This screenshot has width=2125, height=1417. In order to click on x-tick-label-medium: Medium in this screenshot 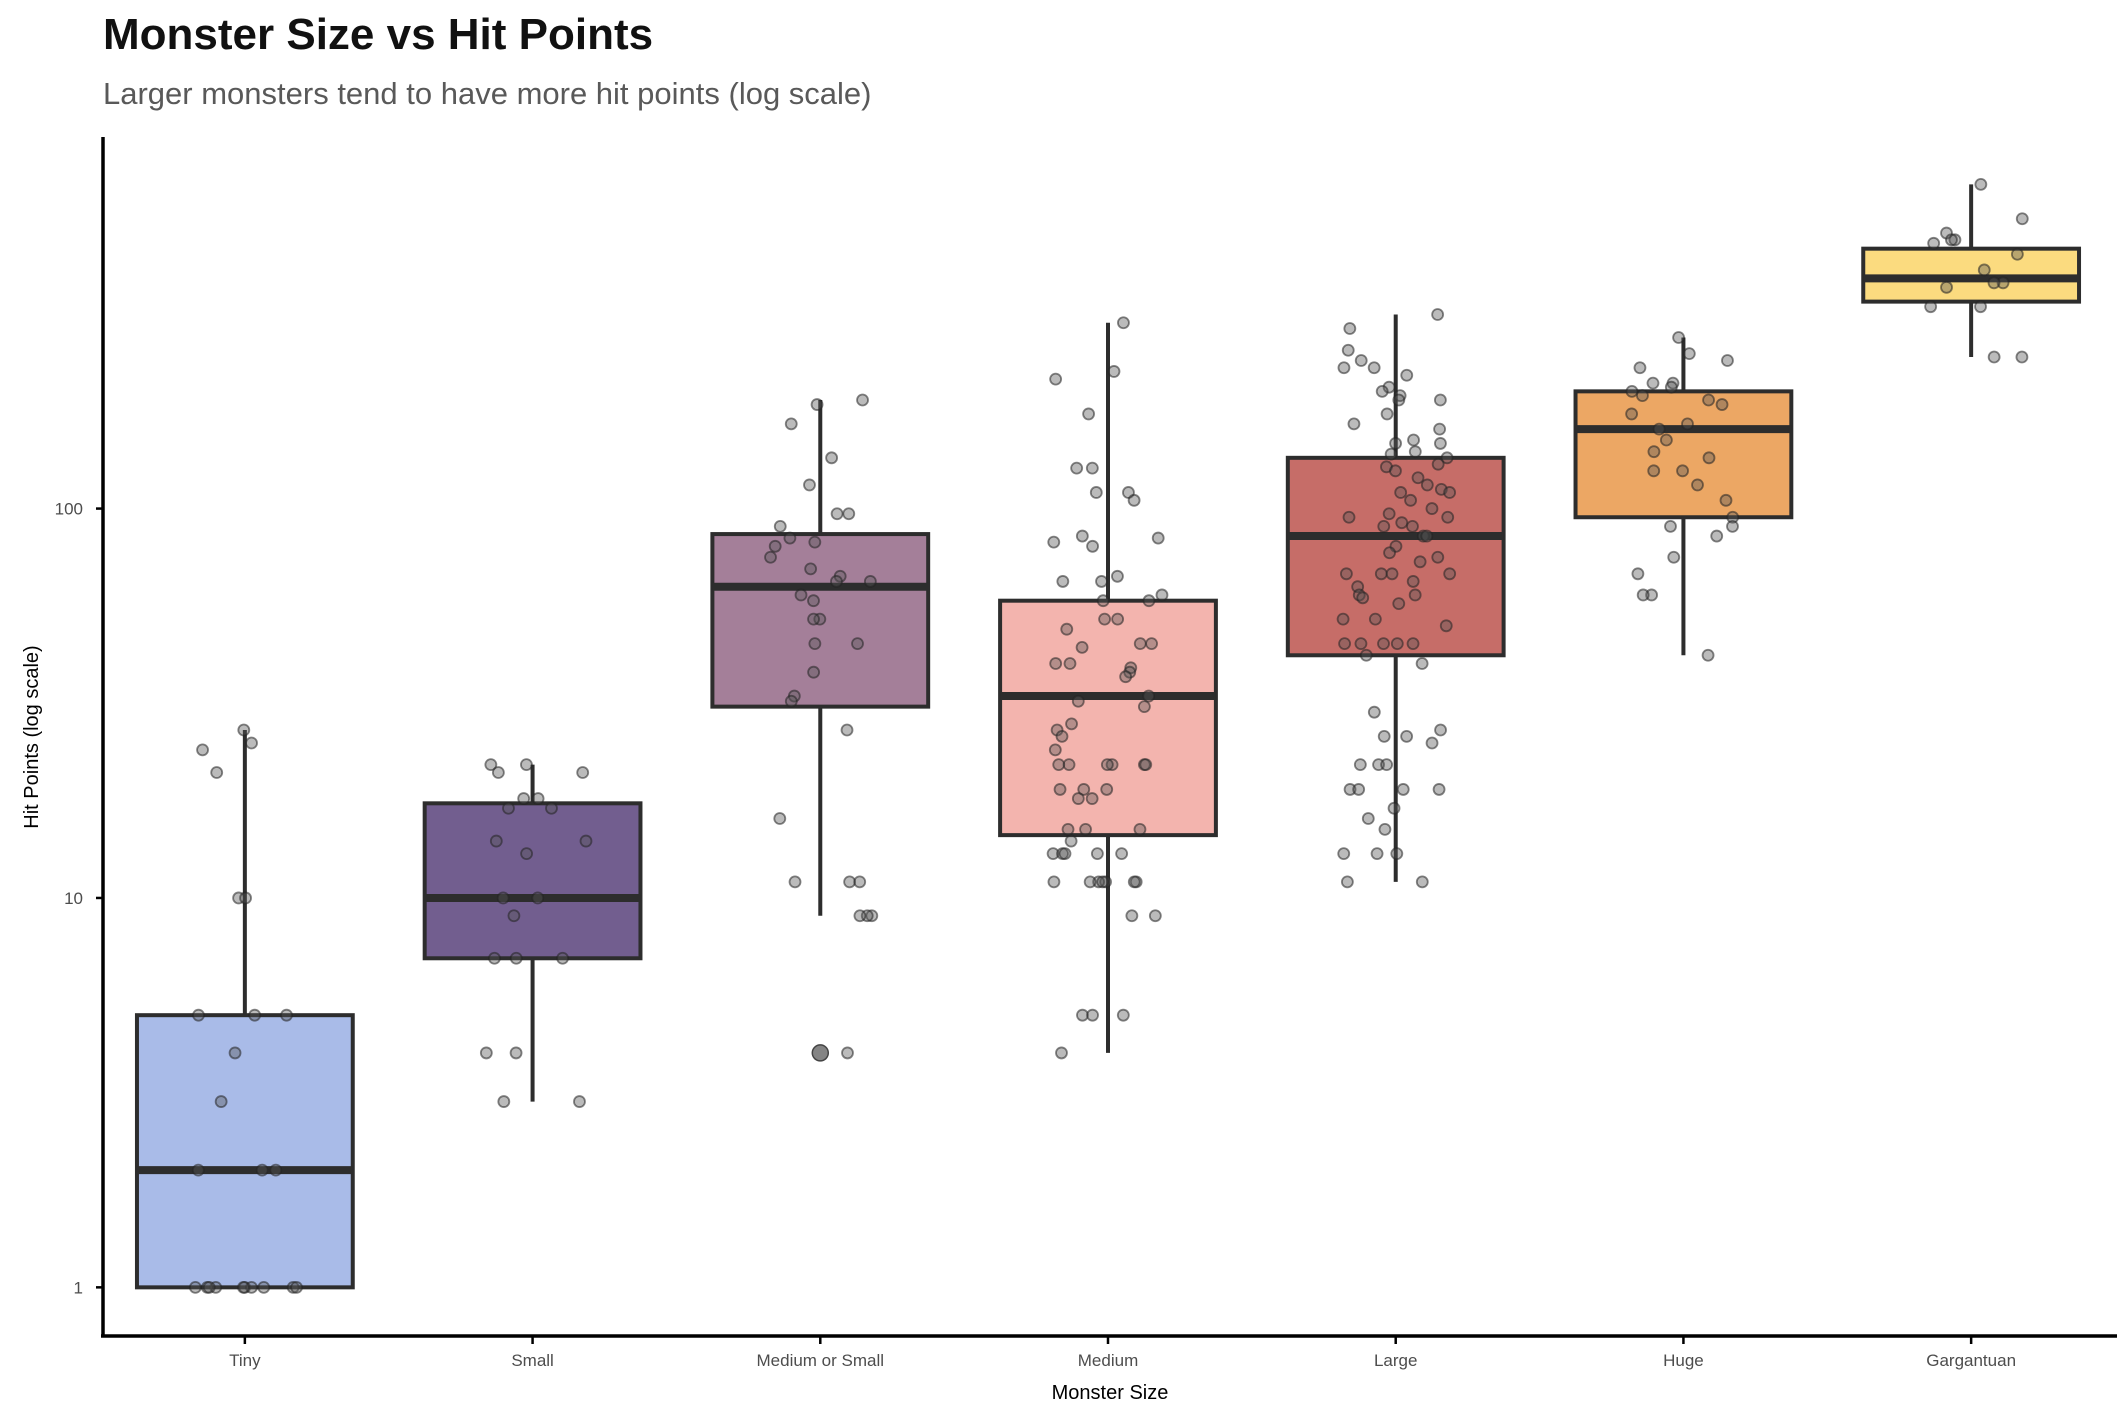, I will do `click(1108, 1360)`.